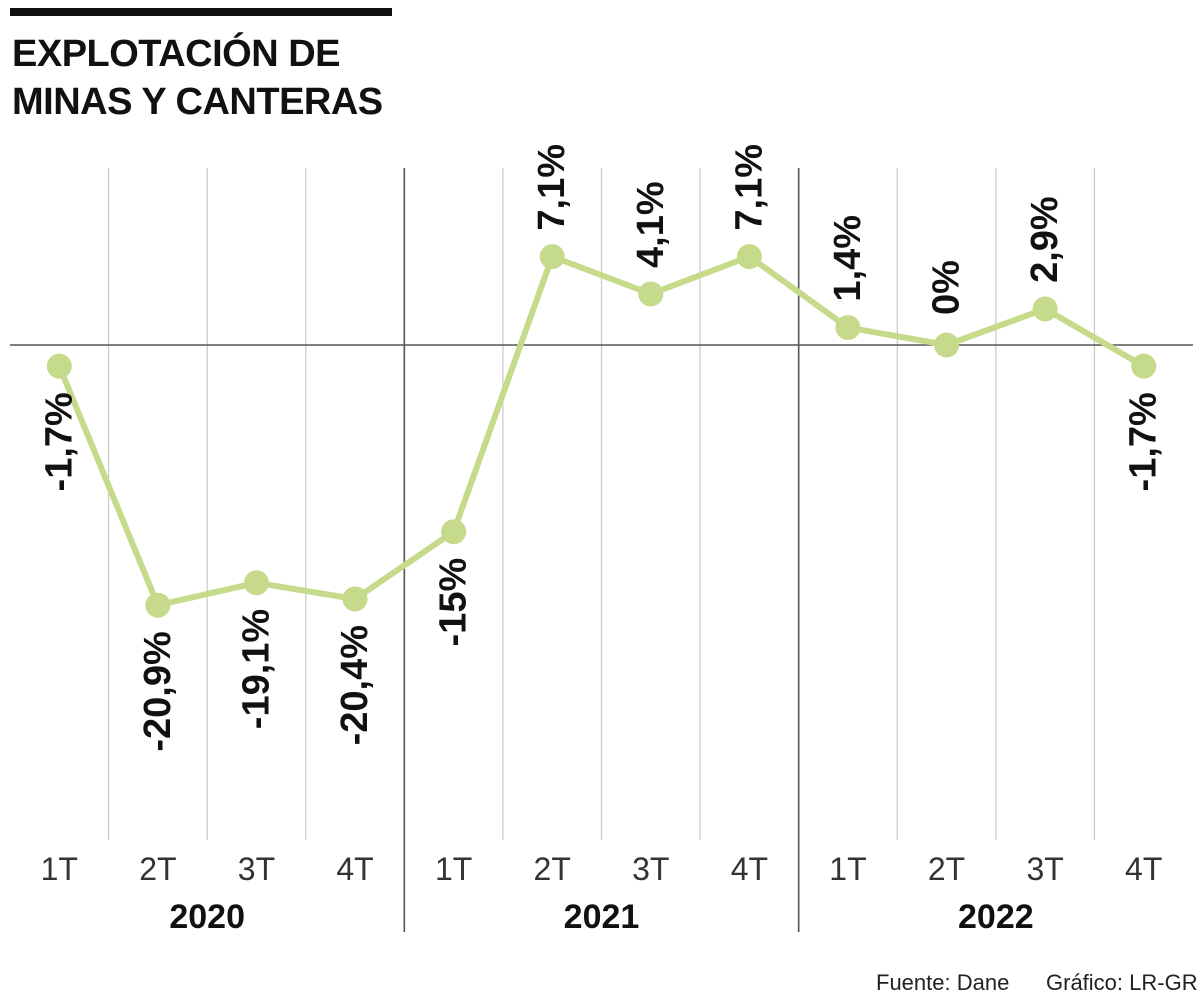 This screenshot has width=1200, height=1001. What do you see at coordinates (201, 12) in the screenshot?
I see `title-rule` at bounding box center [201, 12].